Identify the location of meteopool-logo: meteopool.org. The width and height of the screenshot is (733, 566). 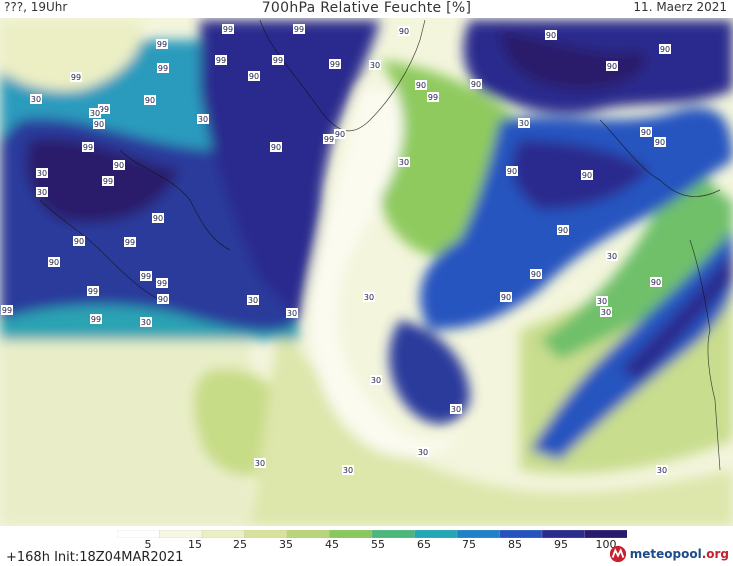
(669, 554).